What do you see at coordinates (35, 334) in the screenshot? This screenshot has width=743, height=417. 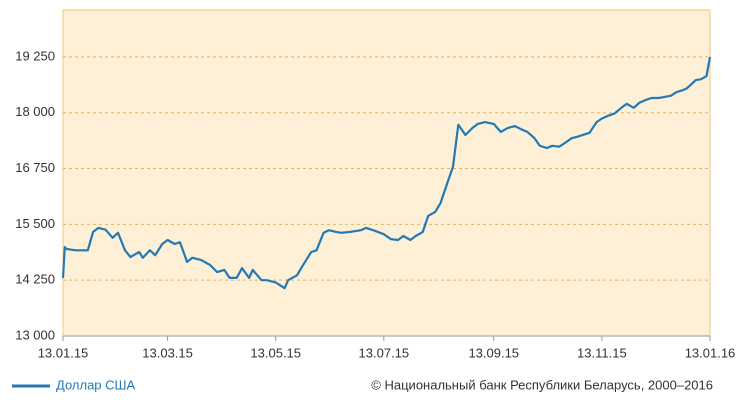 I see `y-tick-label: 13 000` at bounding box center [35, 334].